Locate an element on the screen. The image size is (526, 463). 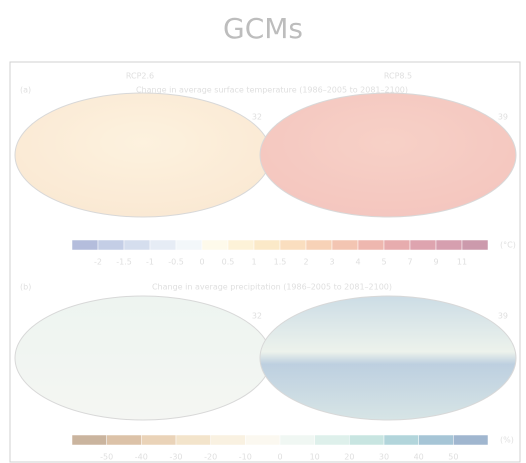
scale-label: 11 is located at coordinates (462, 262).